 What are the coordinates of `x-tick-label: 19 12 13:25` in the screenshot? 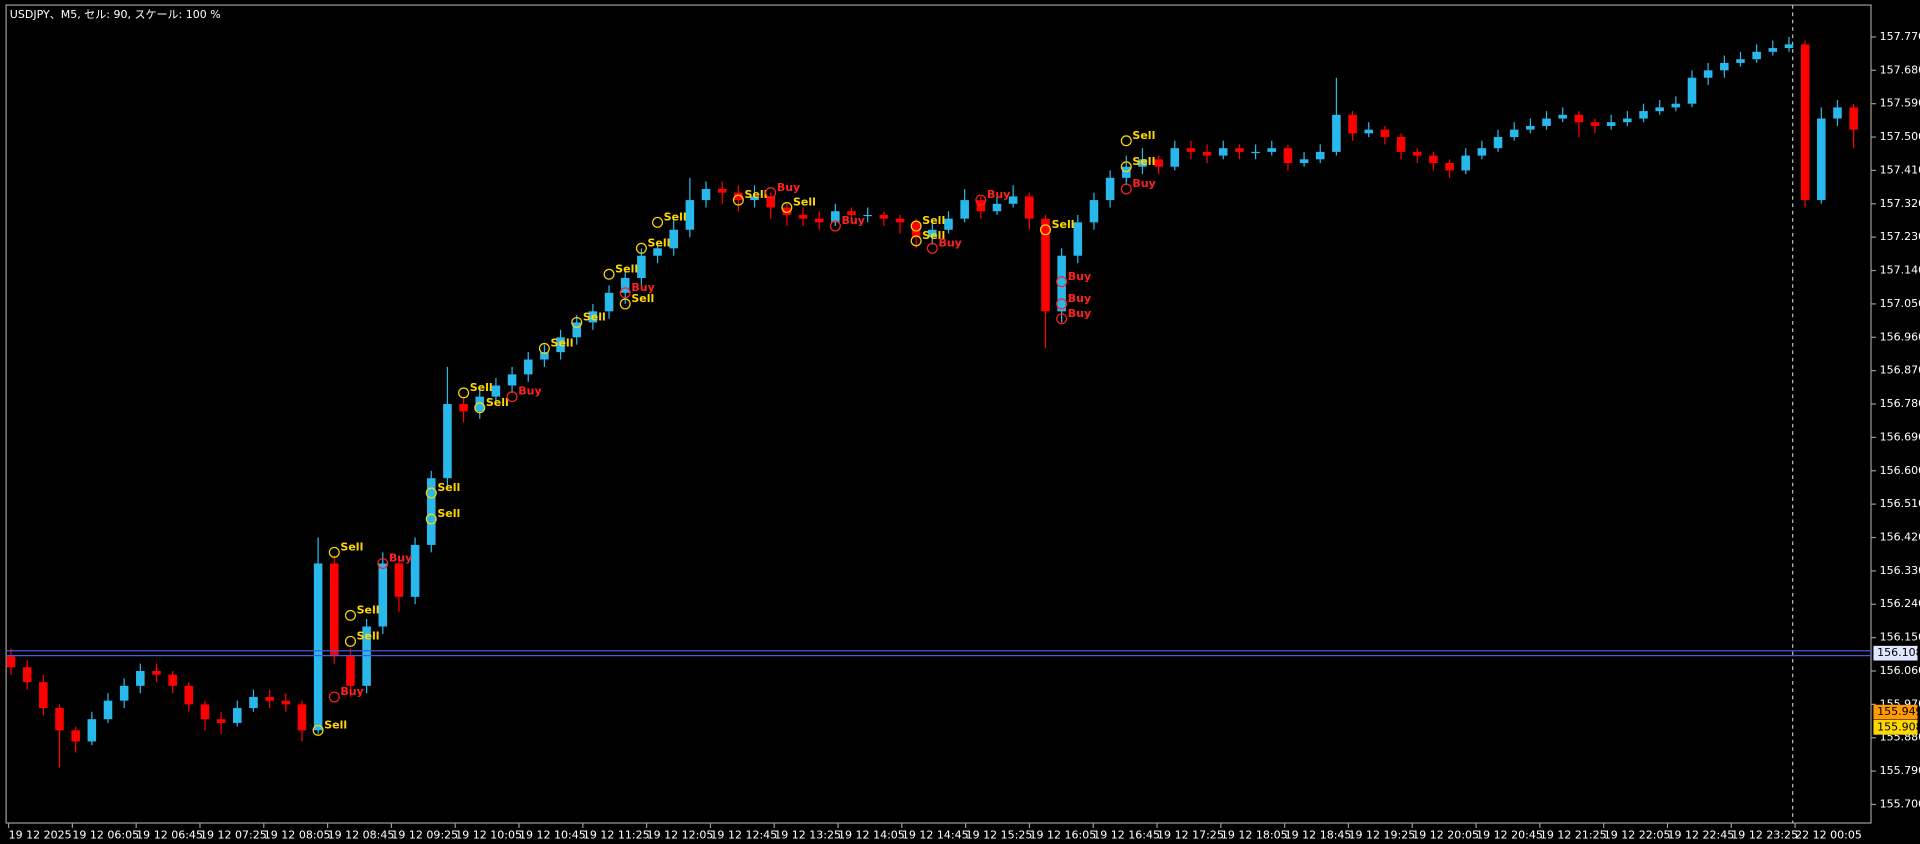 It's located at (807, 834).